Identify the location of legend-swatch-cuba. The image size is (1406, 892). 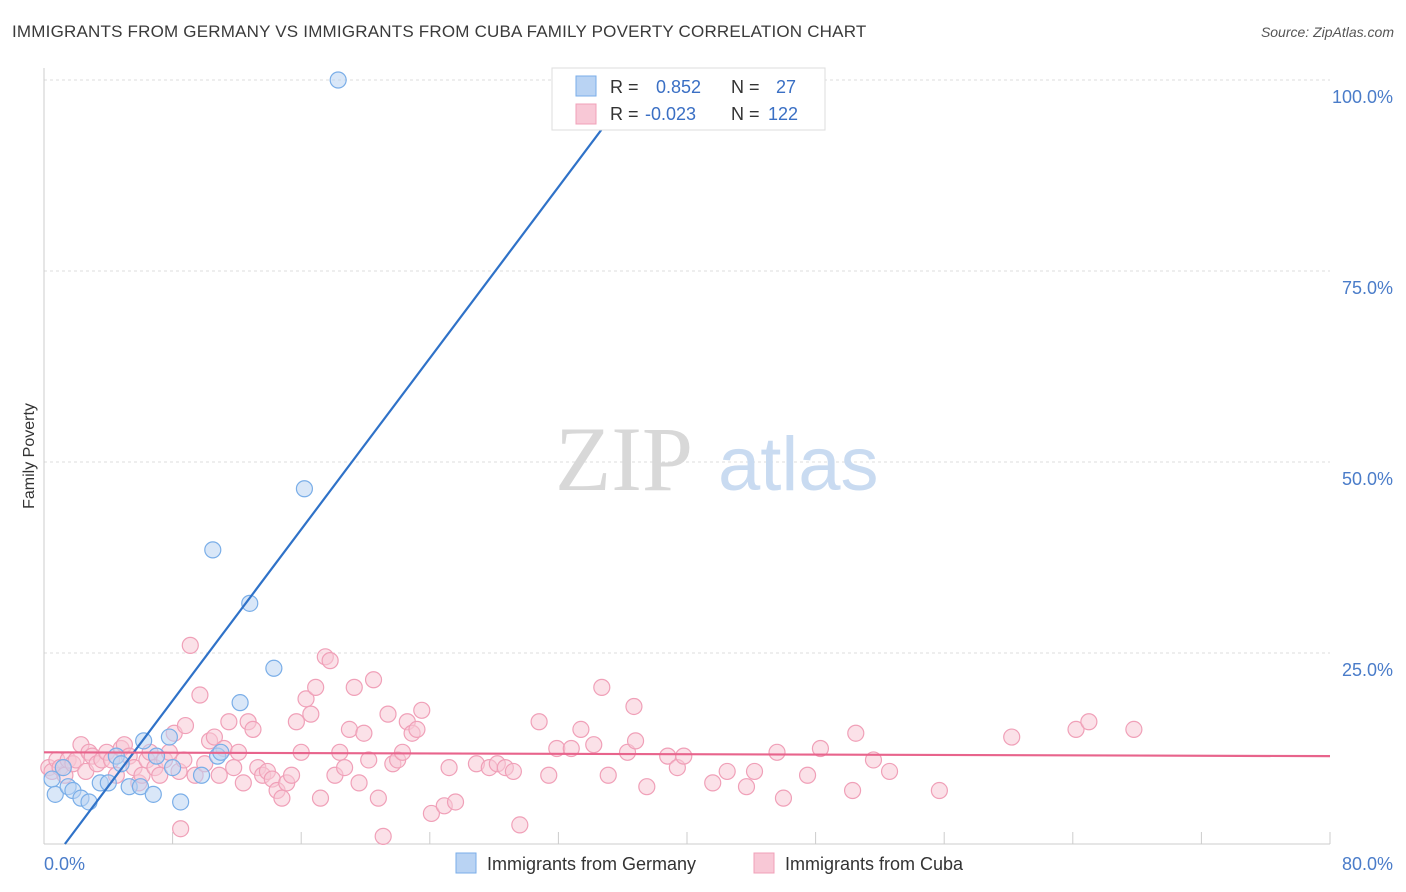
(586, 114).